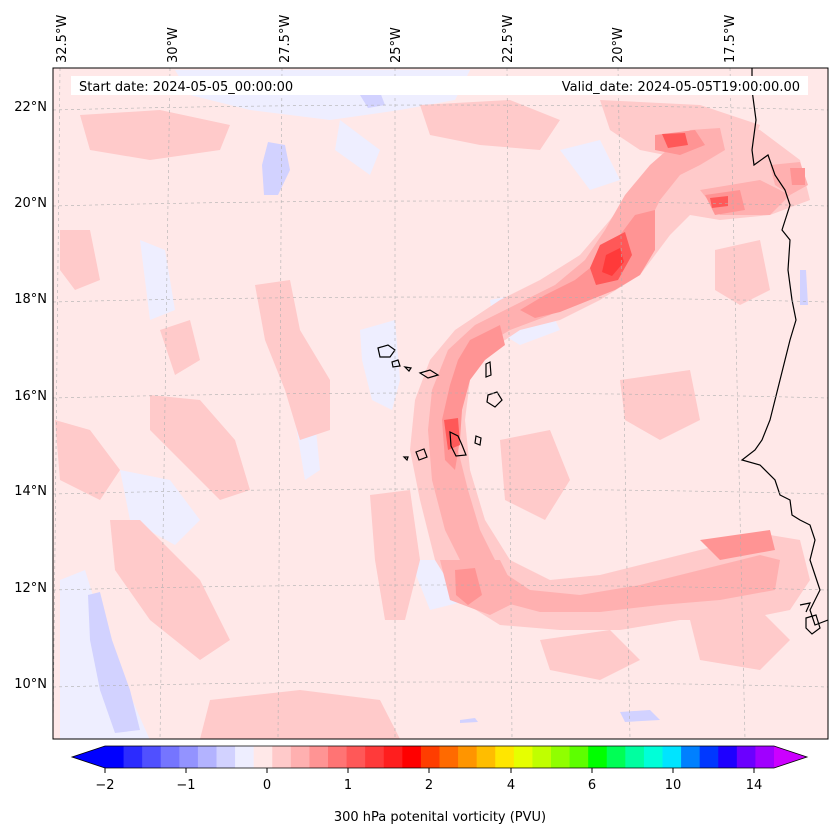 The height and width of the screenshot is (836, 837). I want to click on colorbar-tick-label: 2, so click(429, 785).